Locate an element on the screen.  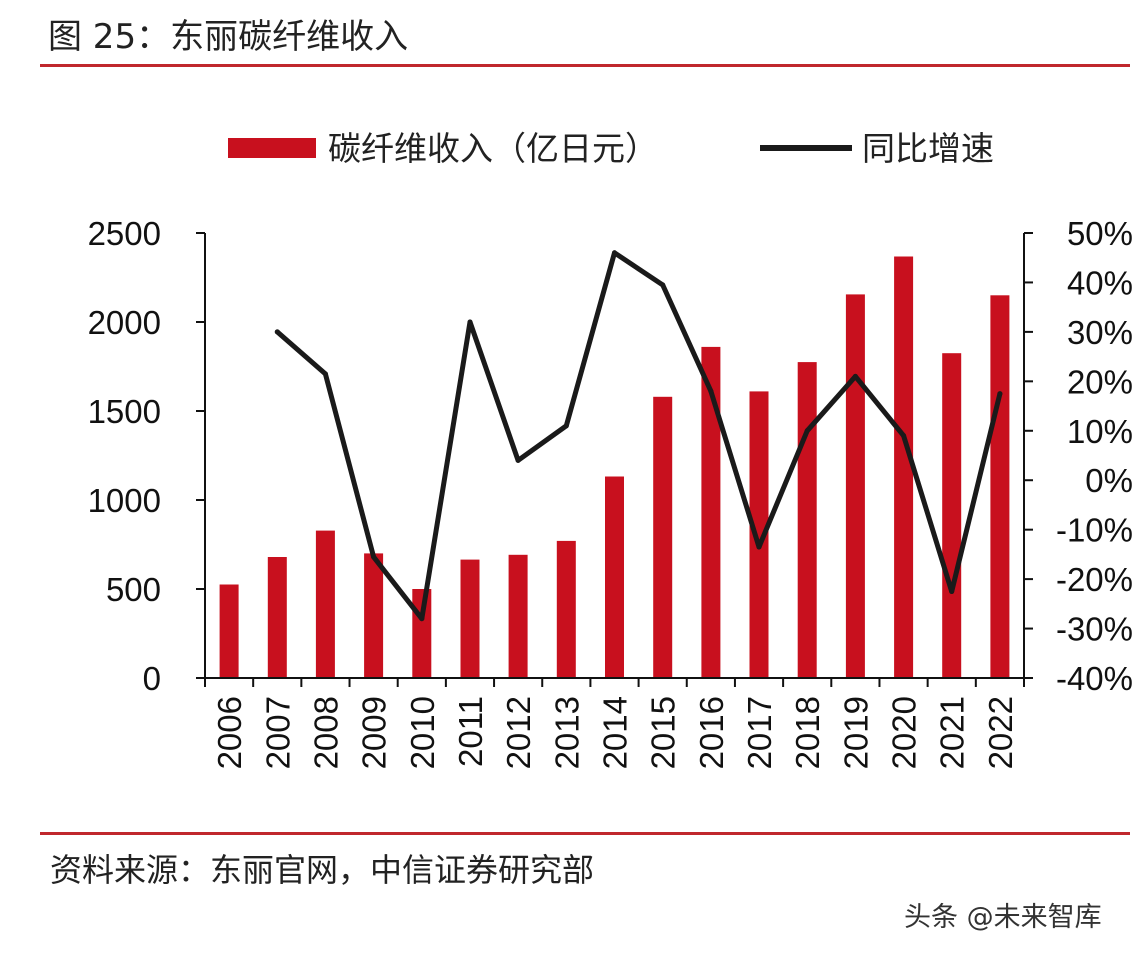
x-tick-label-2014: 2014 is located at coordinates (615, 732).